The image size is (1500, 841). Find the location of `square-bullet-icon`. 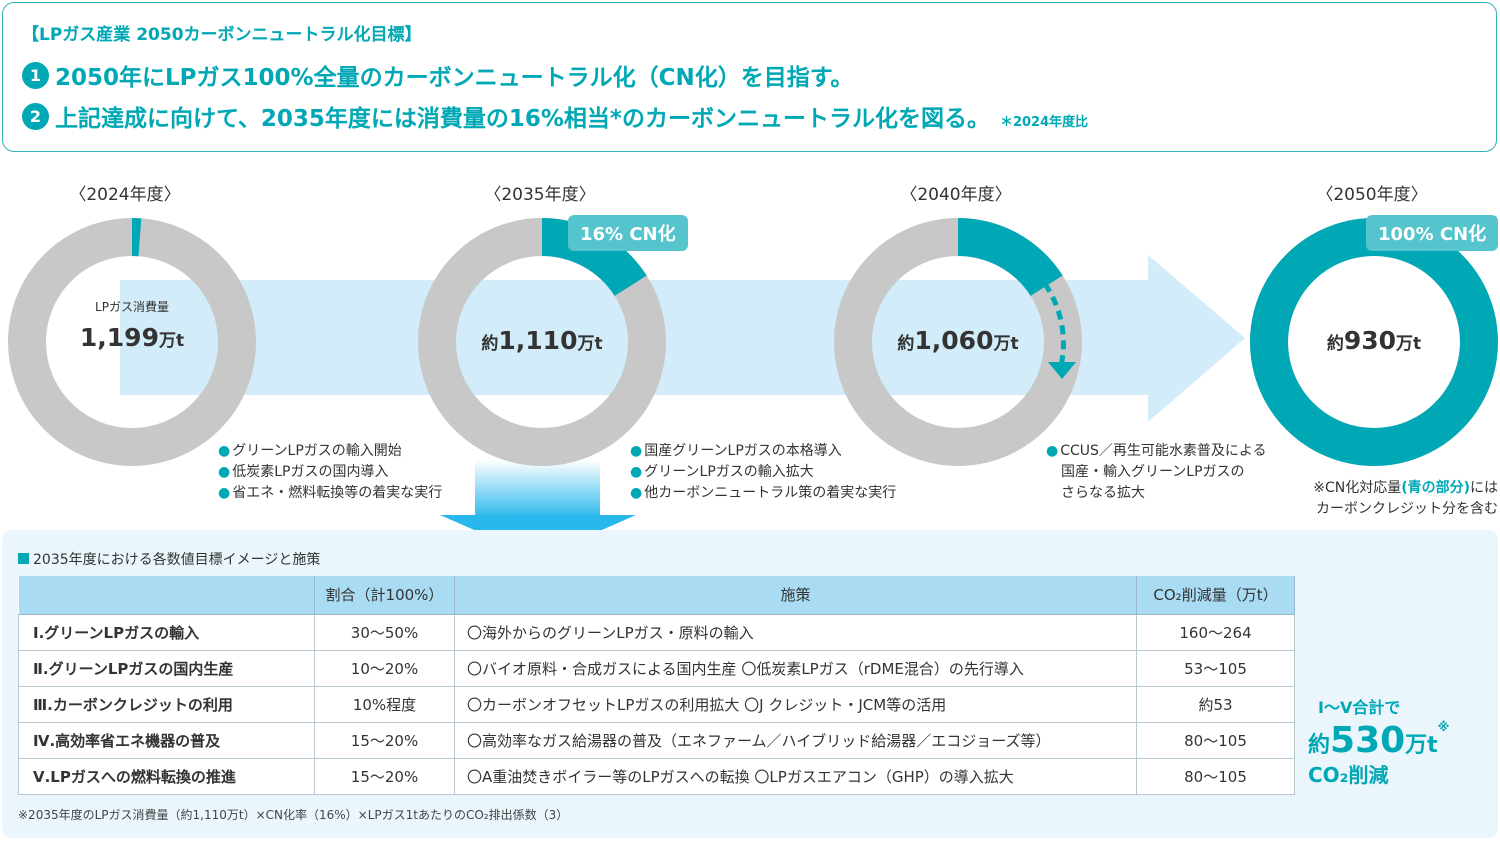

square-bullet-icon is located at coordinates (23, 558).